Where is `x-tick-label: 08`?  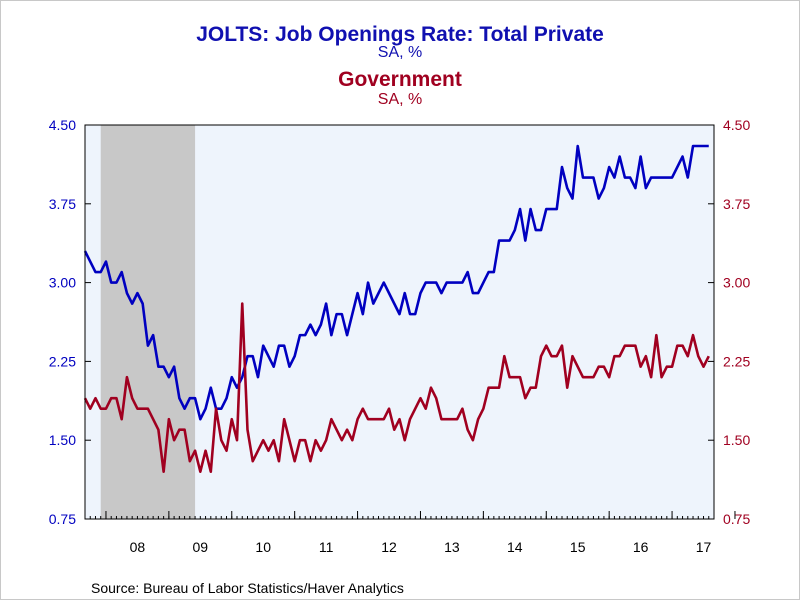
x-tick-label: 08 is located at coordinates (138, 547).